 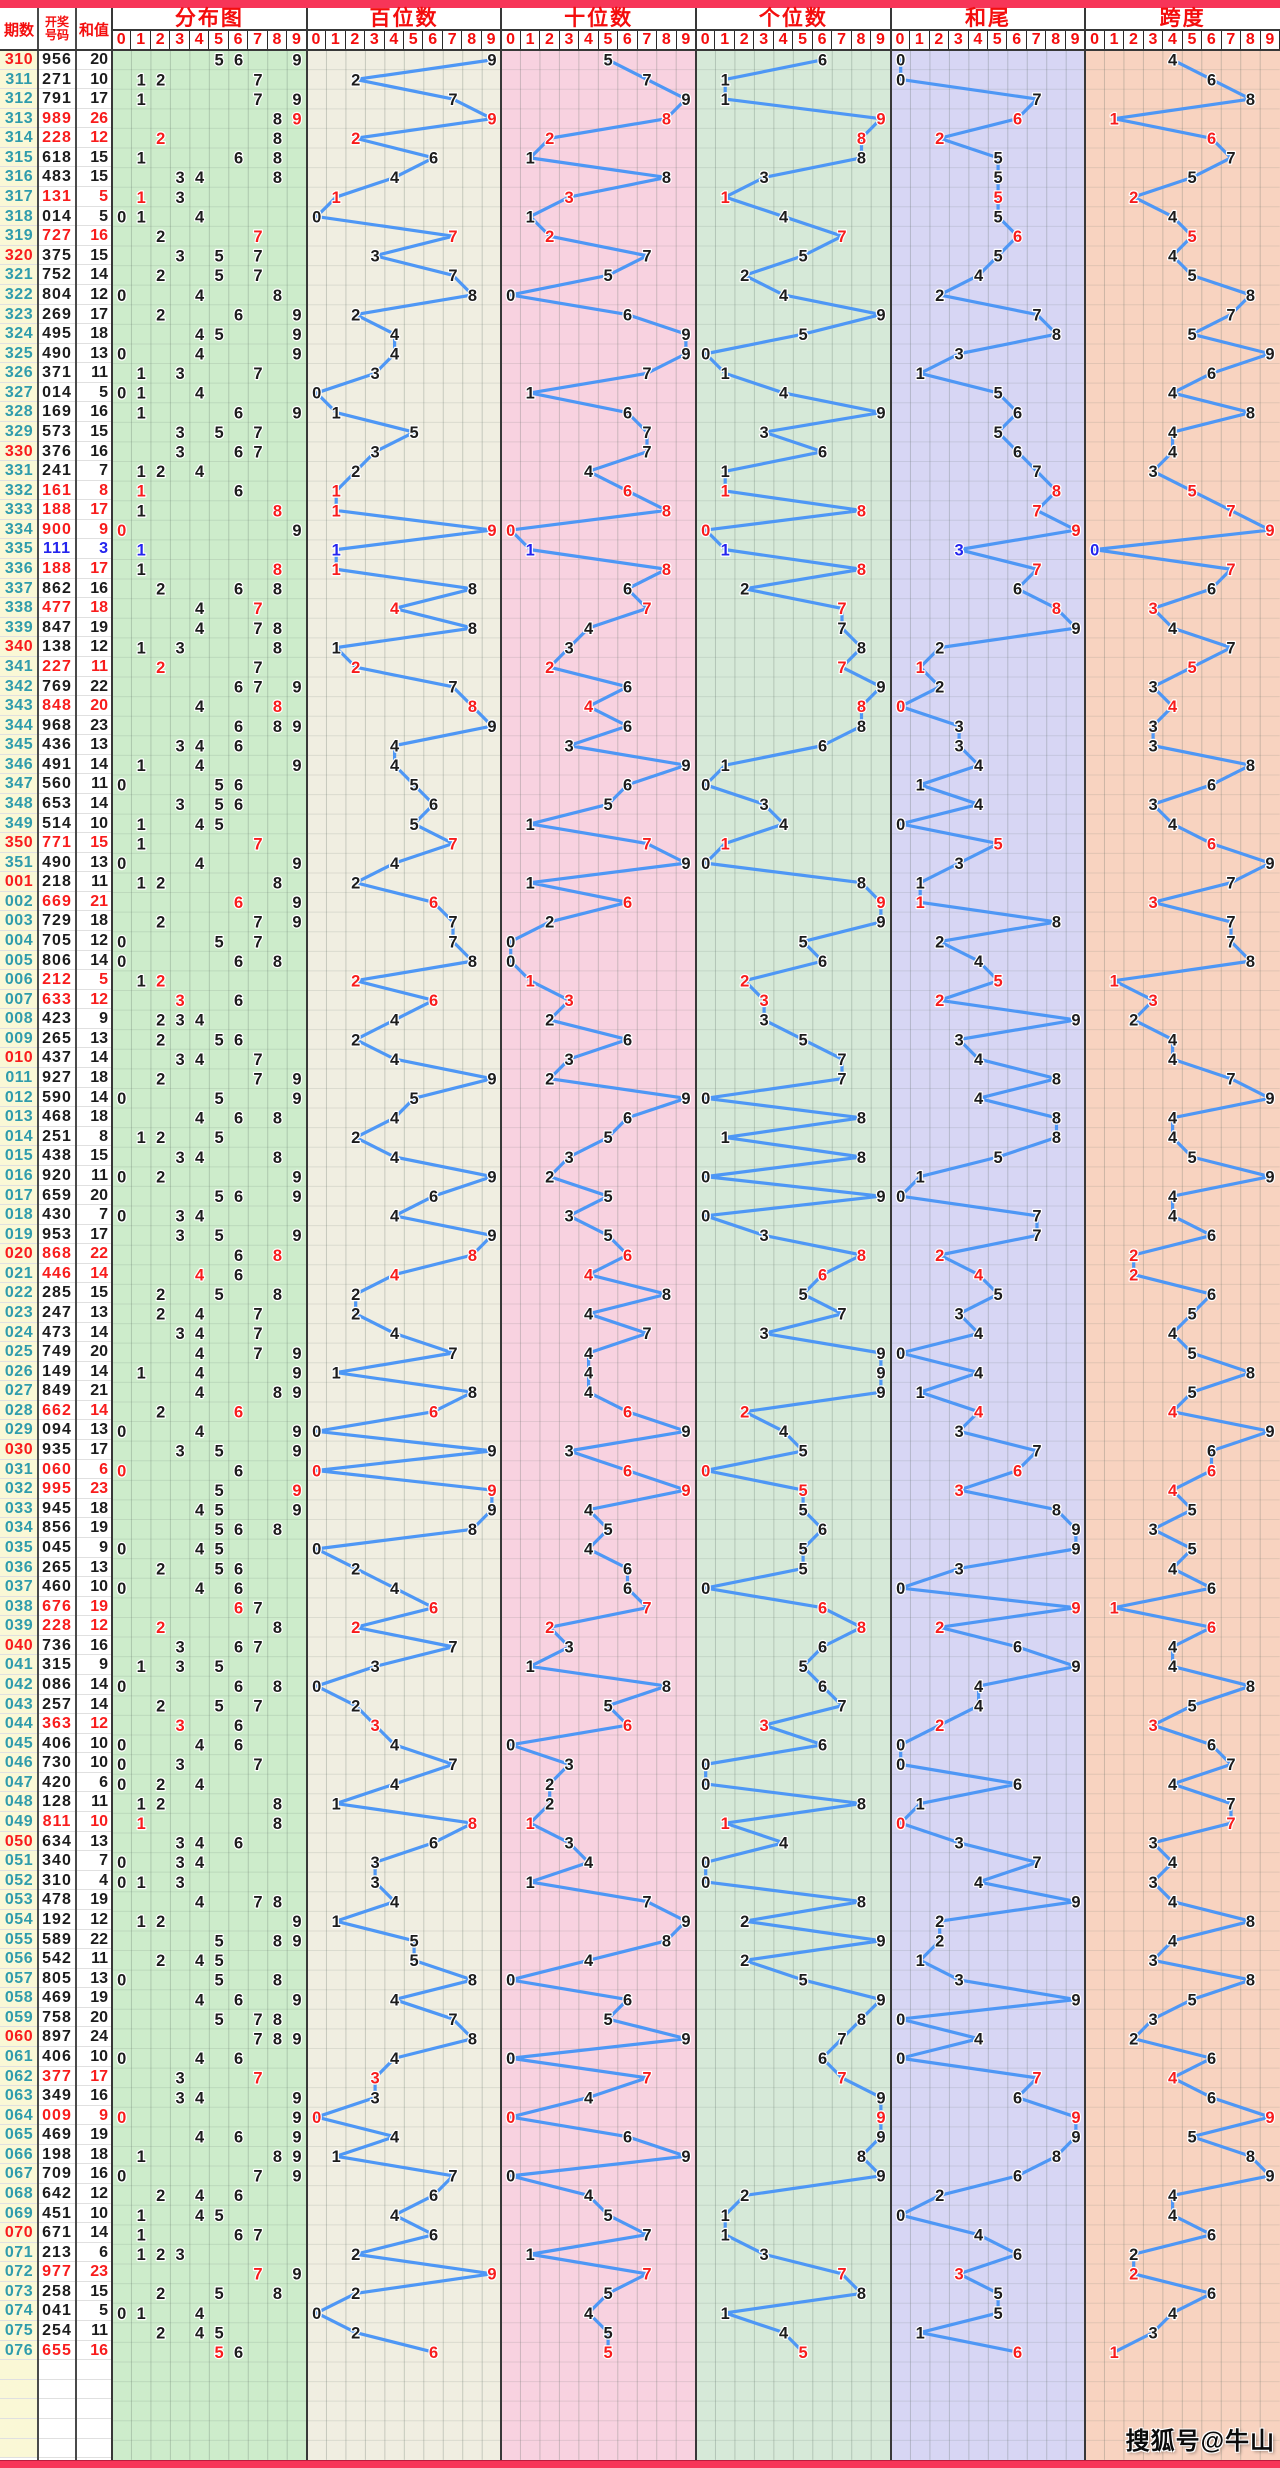 I want to click on digit-label: 5, so click(x=218, y=1530).